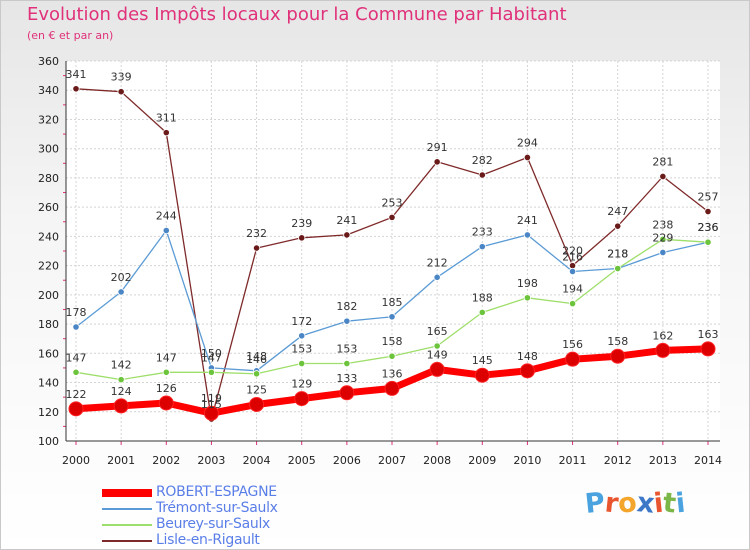  I want to click on data-label: 291, so click(437, 147).